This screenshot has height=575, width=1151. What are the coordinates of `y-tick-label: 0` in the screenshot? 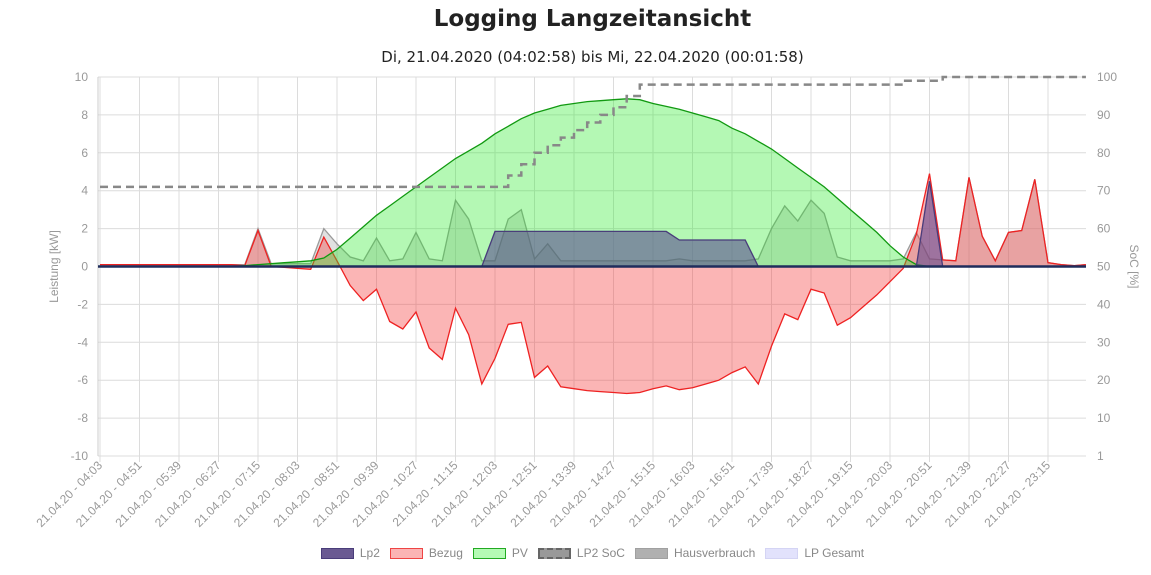 It's located at (84, 267).